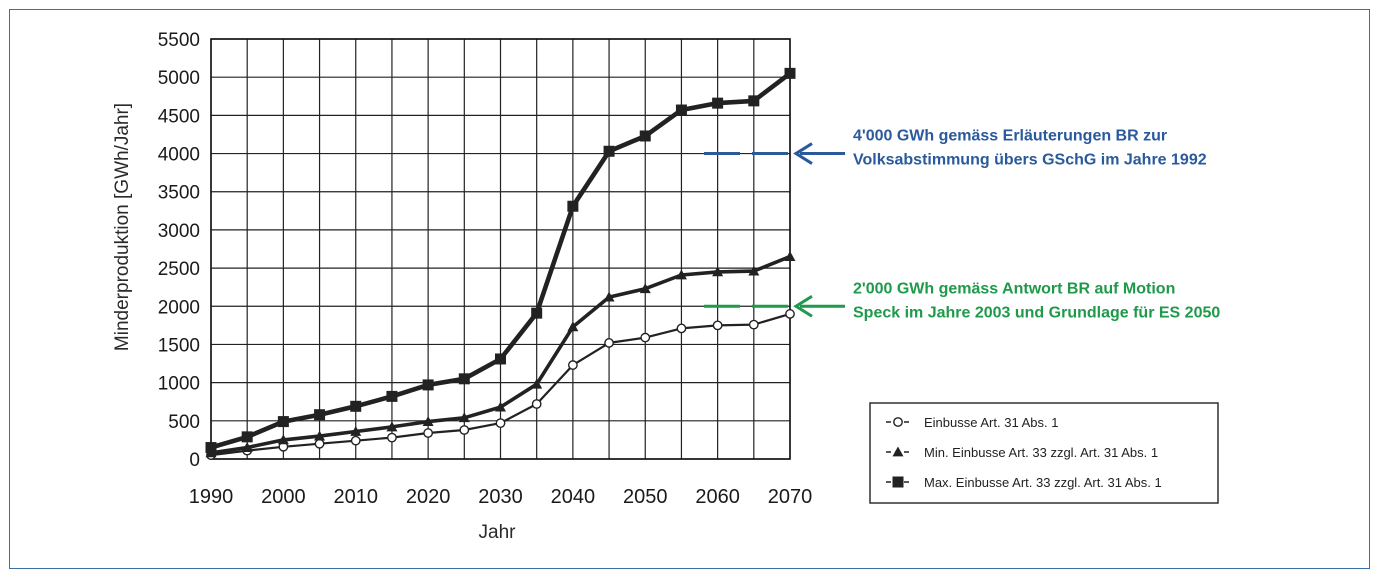 This screenshot has height=569, width=1379. What do you see at coordinates (179, 78) in the screenshot?
I see `y-tick-label: 5000` at bounding box center [179, 78].